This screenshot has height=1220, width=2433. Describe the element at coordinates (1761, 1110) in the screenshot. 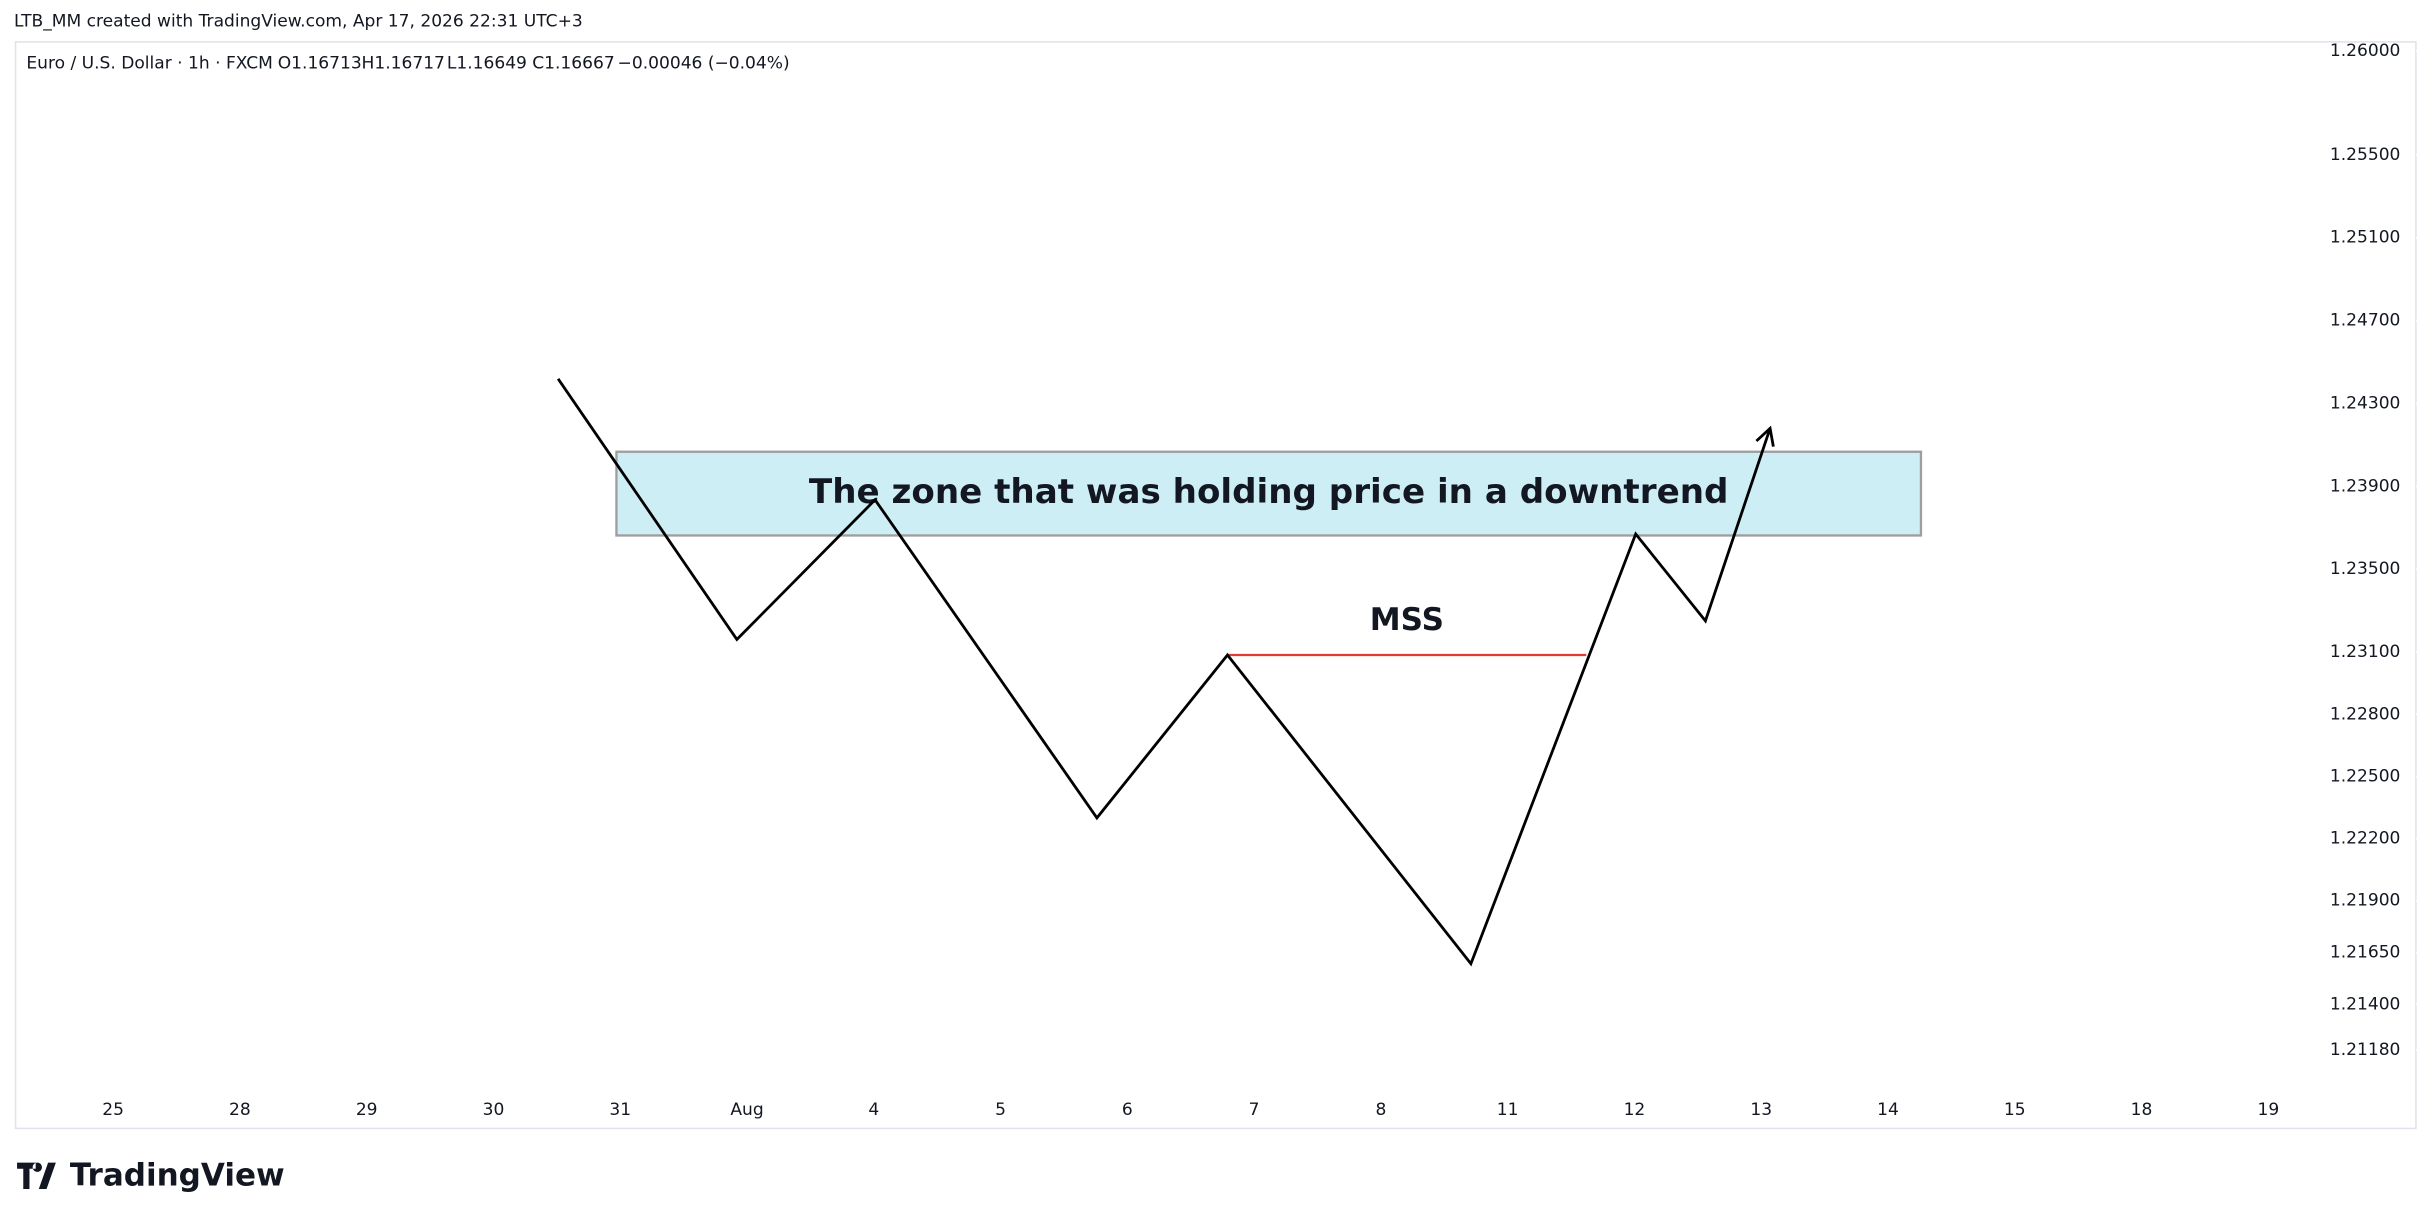

I see `x-tick-label: 13` at that location.